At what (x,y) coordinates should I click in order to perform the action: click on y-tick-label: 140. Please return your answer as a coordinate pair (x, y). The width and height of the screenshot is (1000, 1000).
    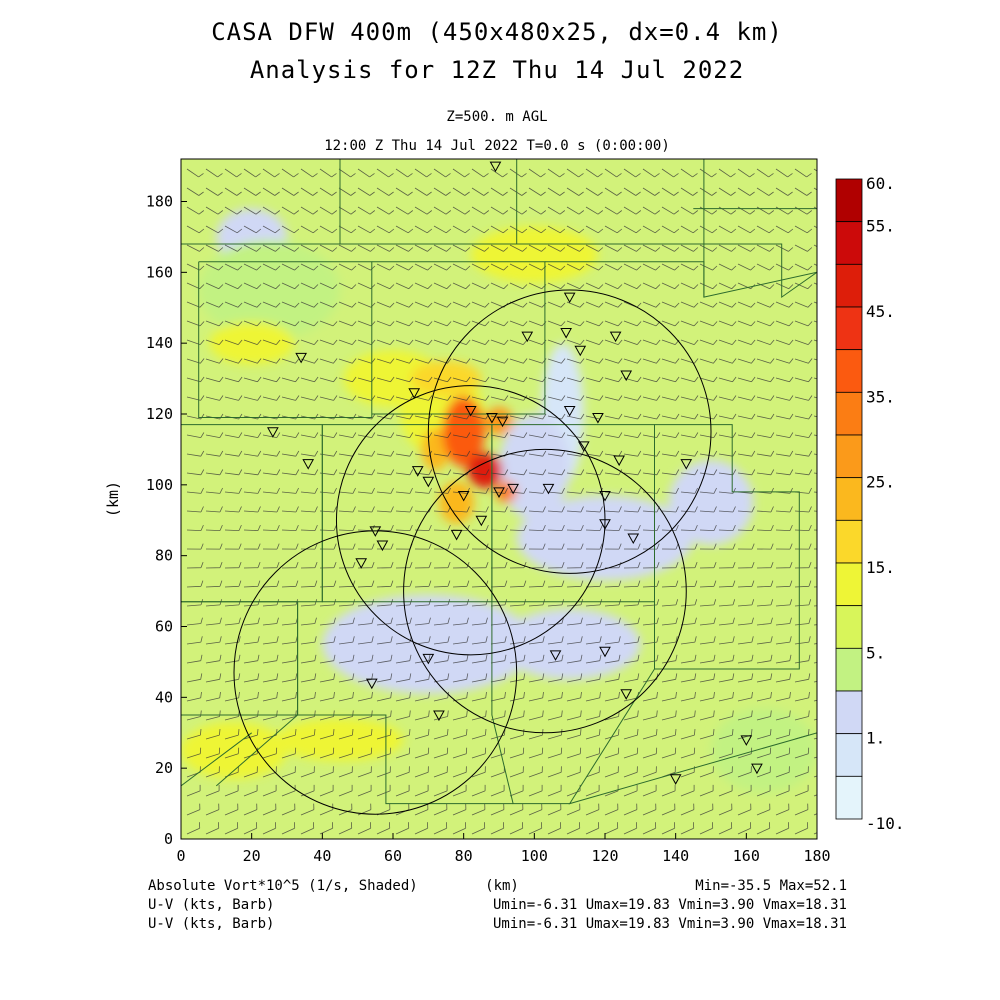
    Looking at the image, I should click on (159, 343).